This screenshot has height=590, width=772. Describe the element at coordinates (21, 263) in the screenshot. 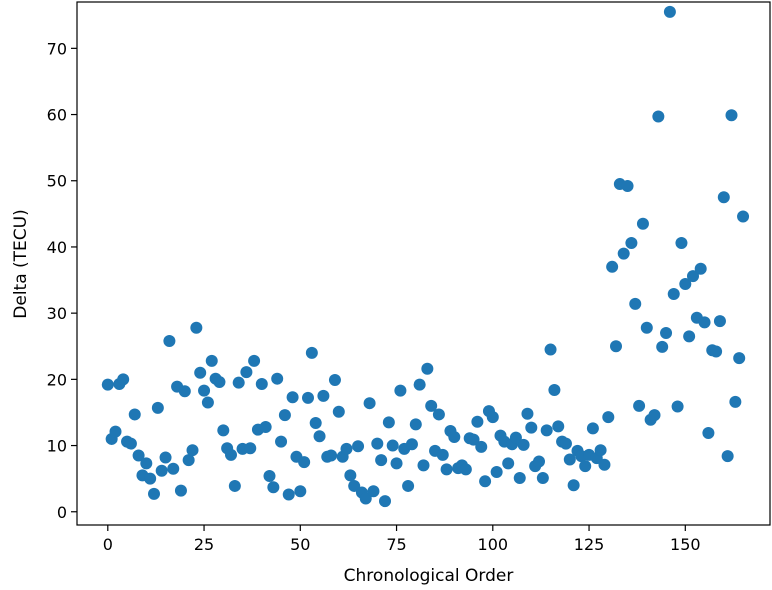

I see `y-axis-label: Delta (TECU)` at that location.